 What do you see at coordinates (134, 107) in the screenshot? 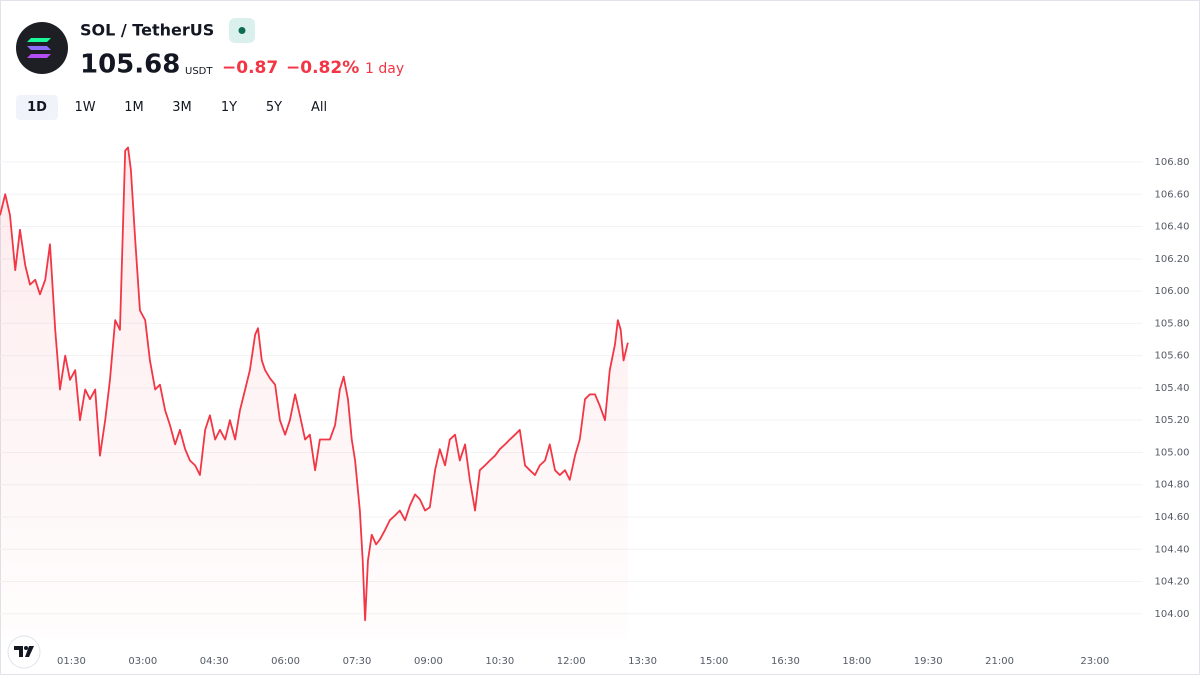
I see `range-button: 1M` at bounding box center [134, 107].